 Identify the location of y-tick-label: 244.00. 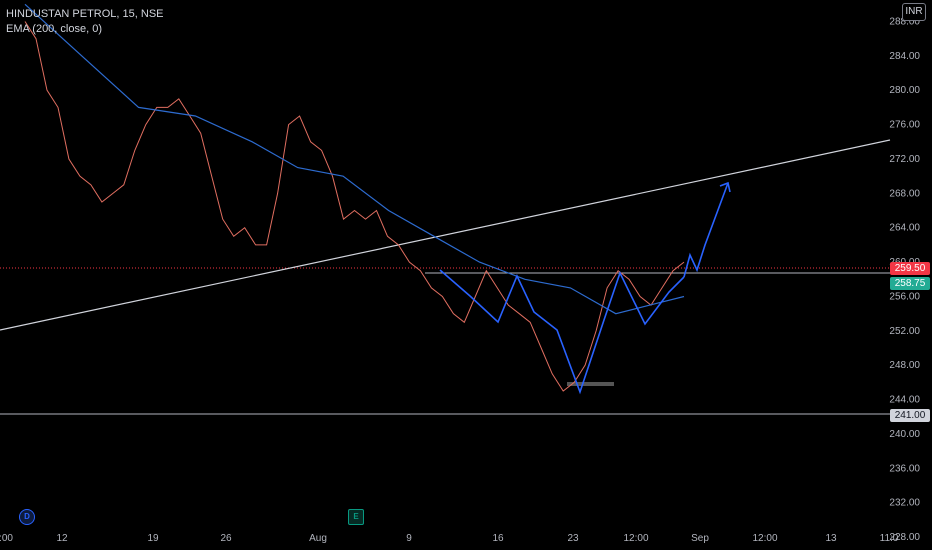
(904, 400).